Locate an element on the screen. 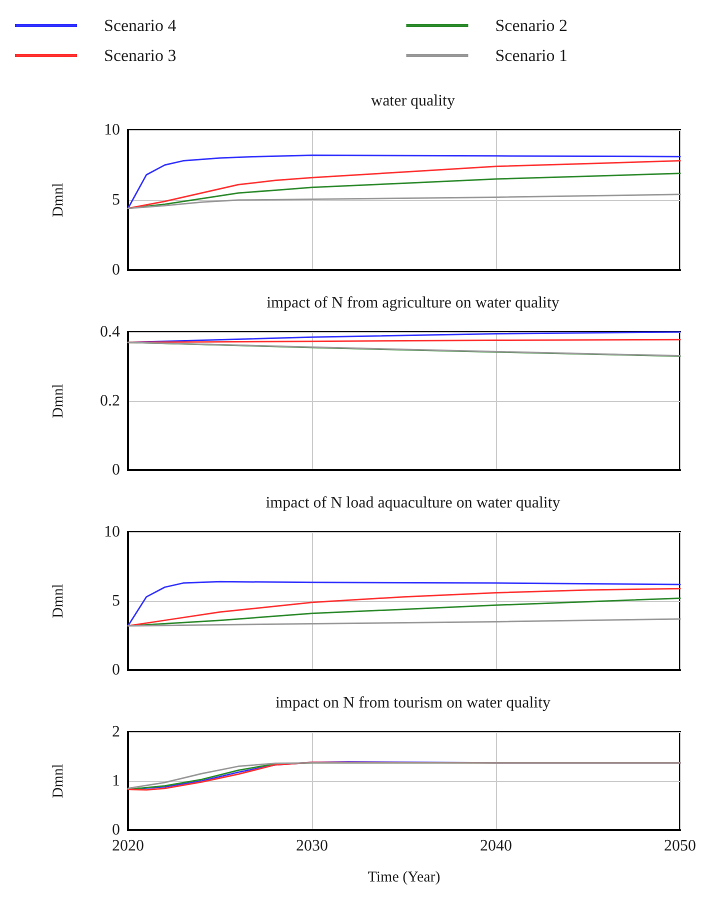  legend-label: Scenario 2 is located at coordinates (531, 25).